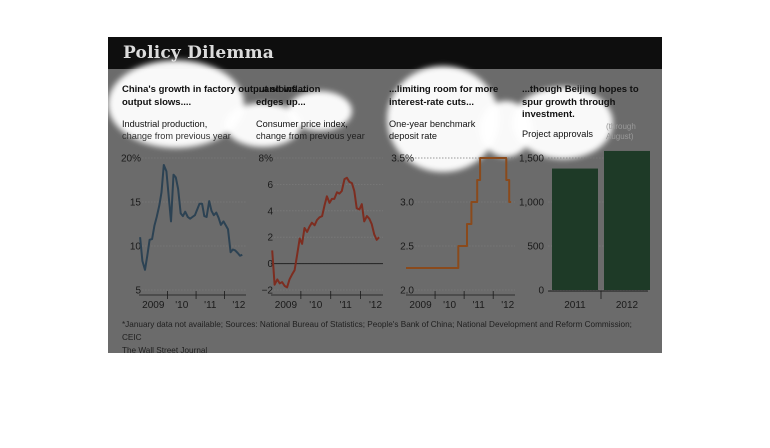 The height and width of the screenshot is (448, 770). What do you see at coordinates (535, 247) in the screenshot?
I see `y-tick-label-3: 500` at bounding box center [535, 247].